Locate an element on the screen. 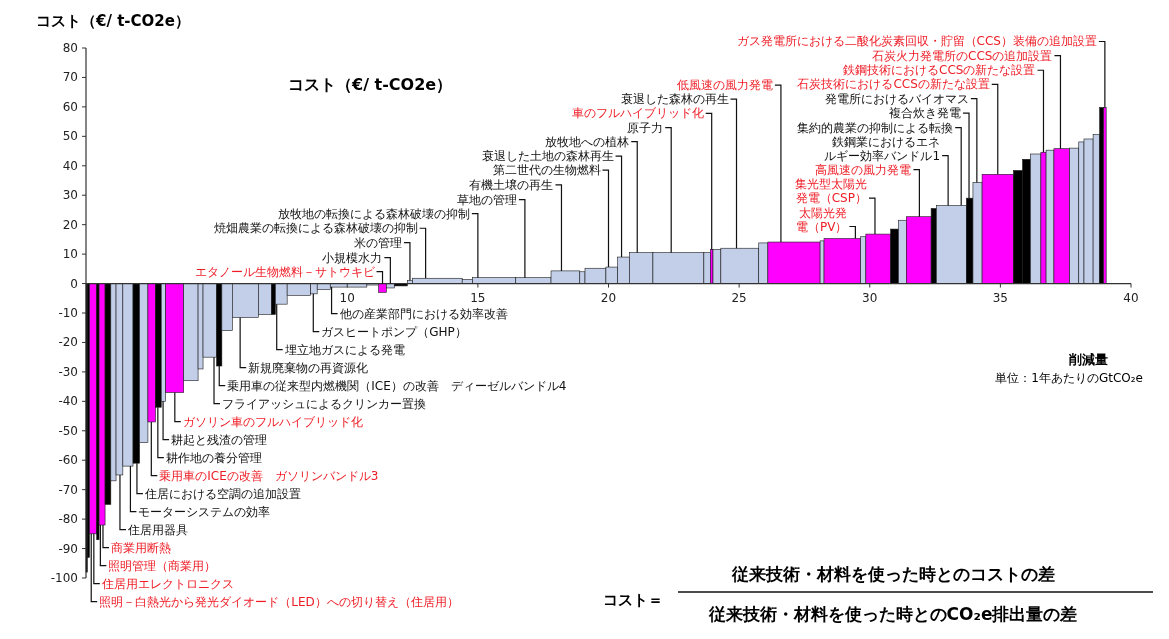 The width and height of the screenshot is (1169, 639). annotation: 石炭火力発電所のCCSの追加設置 is located at coordinates (962, 55).